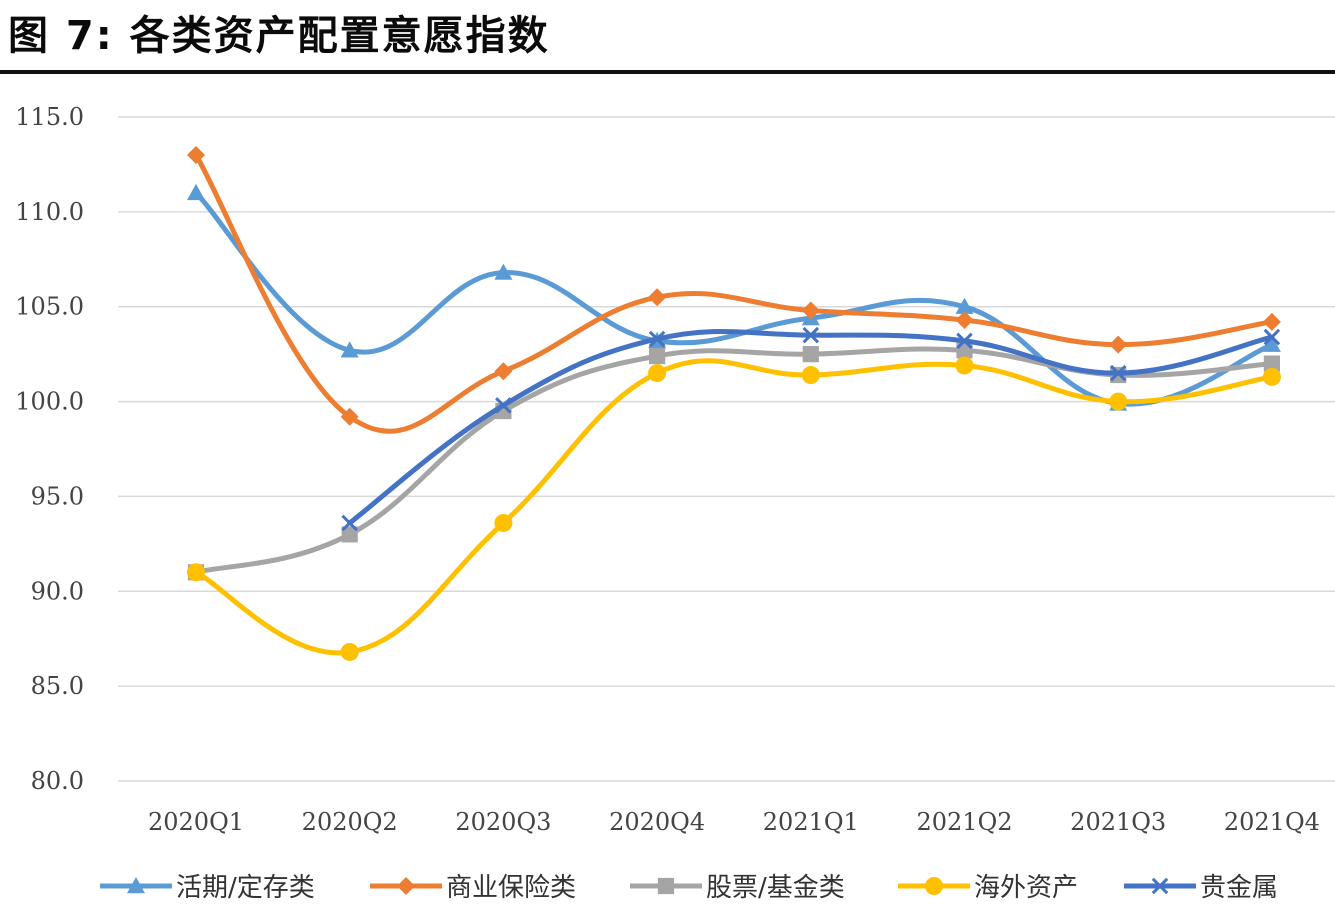 This screenshot has width=1335, height=918. What do you see at coordinates (1026, 888) in the screenshot?
I see `legend-label: 海外资产` at bounding box center [1026, 888].